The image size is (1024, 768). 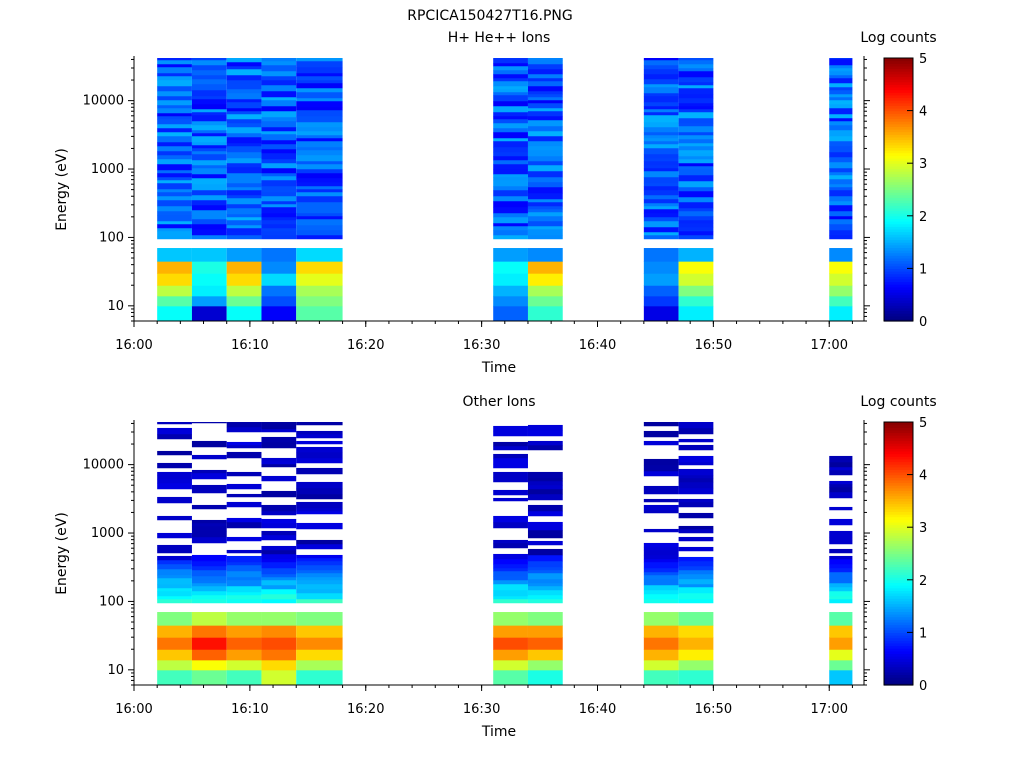 I want to click on y-tick-label: 100, so click(x=111, y=237).